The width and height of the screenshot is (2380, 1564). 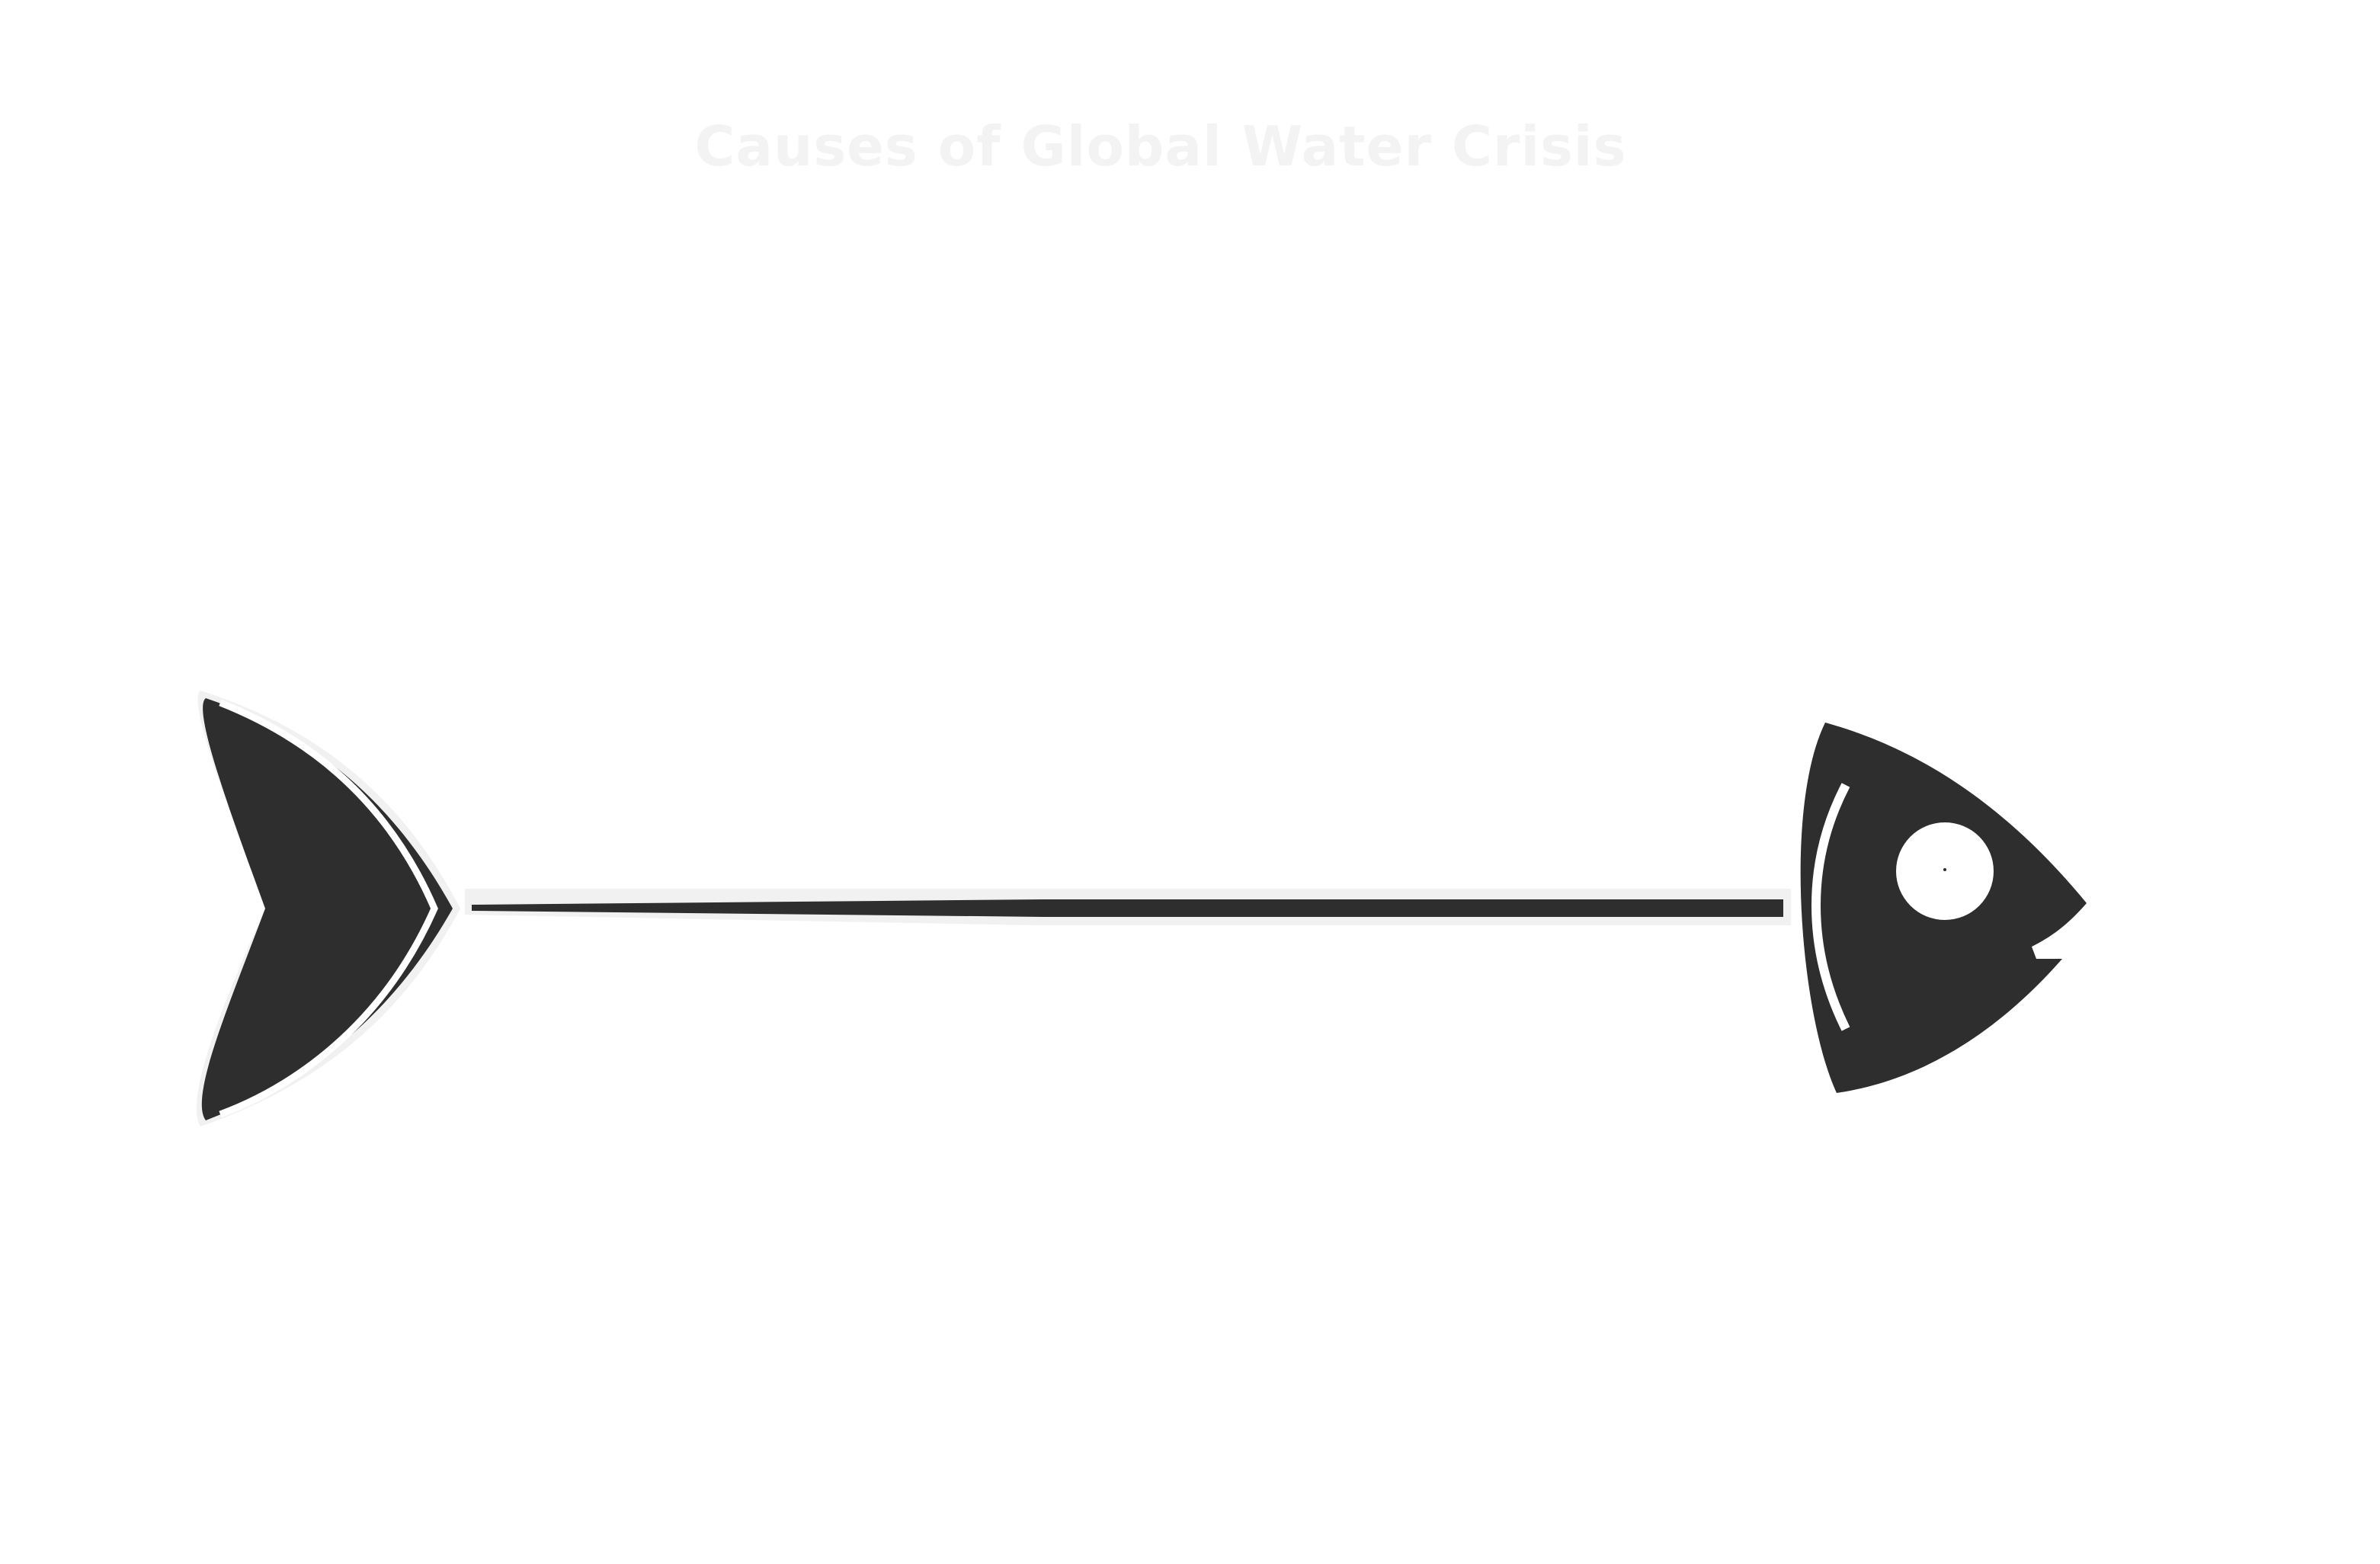 I want to click on fish-tail-icon, so click(x=328, y=909).